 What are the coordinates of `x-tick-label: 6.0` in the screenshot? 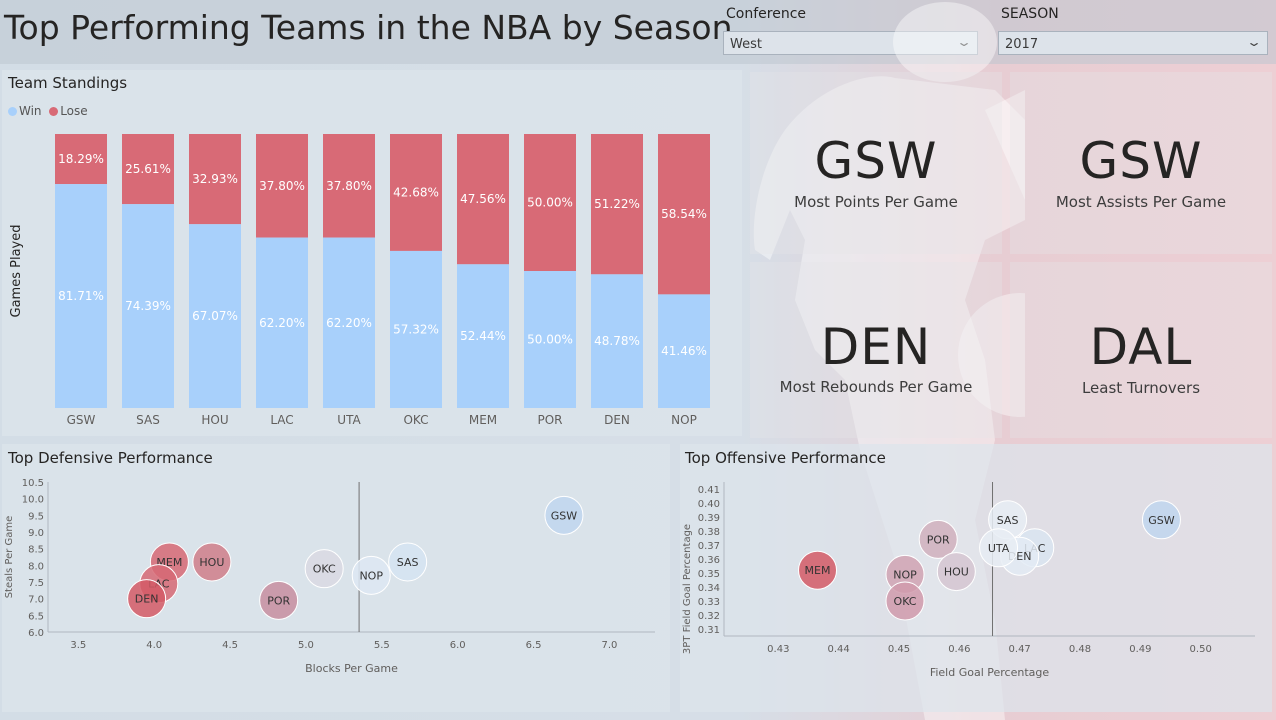 It's located at (458, 645).